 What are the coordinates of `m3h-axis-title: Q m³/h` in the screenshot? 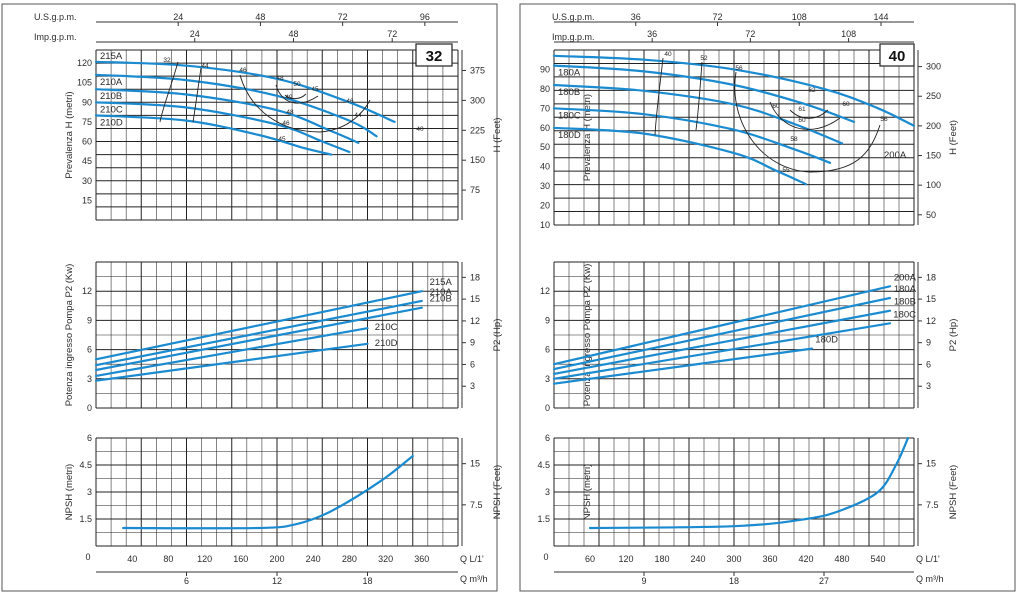 It's located at (930, 579).